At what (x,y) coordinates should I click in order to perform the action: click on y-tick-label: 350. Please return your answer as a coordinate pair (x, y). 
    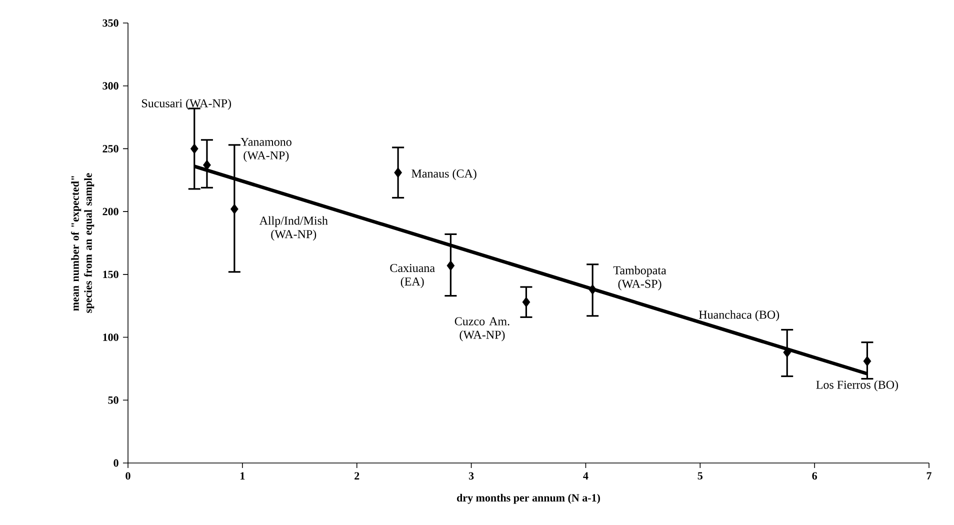
    Looking at the image, I should click on (110, 23).